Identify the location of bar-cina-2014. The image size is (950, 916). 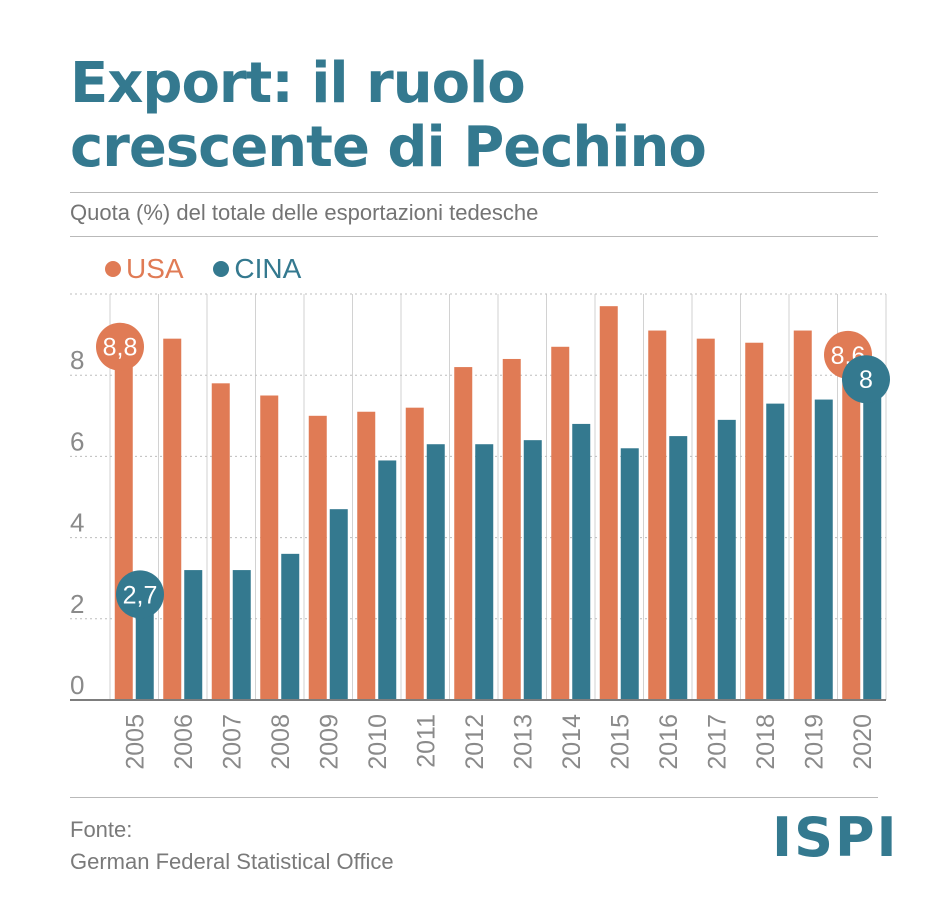
(581, 561).